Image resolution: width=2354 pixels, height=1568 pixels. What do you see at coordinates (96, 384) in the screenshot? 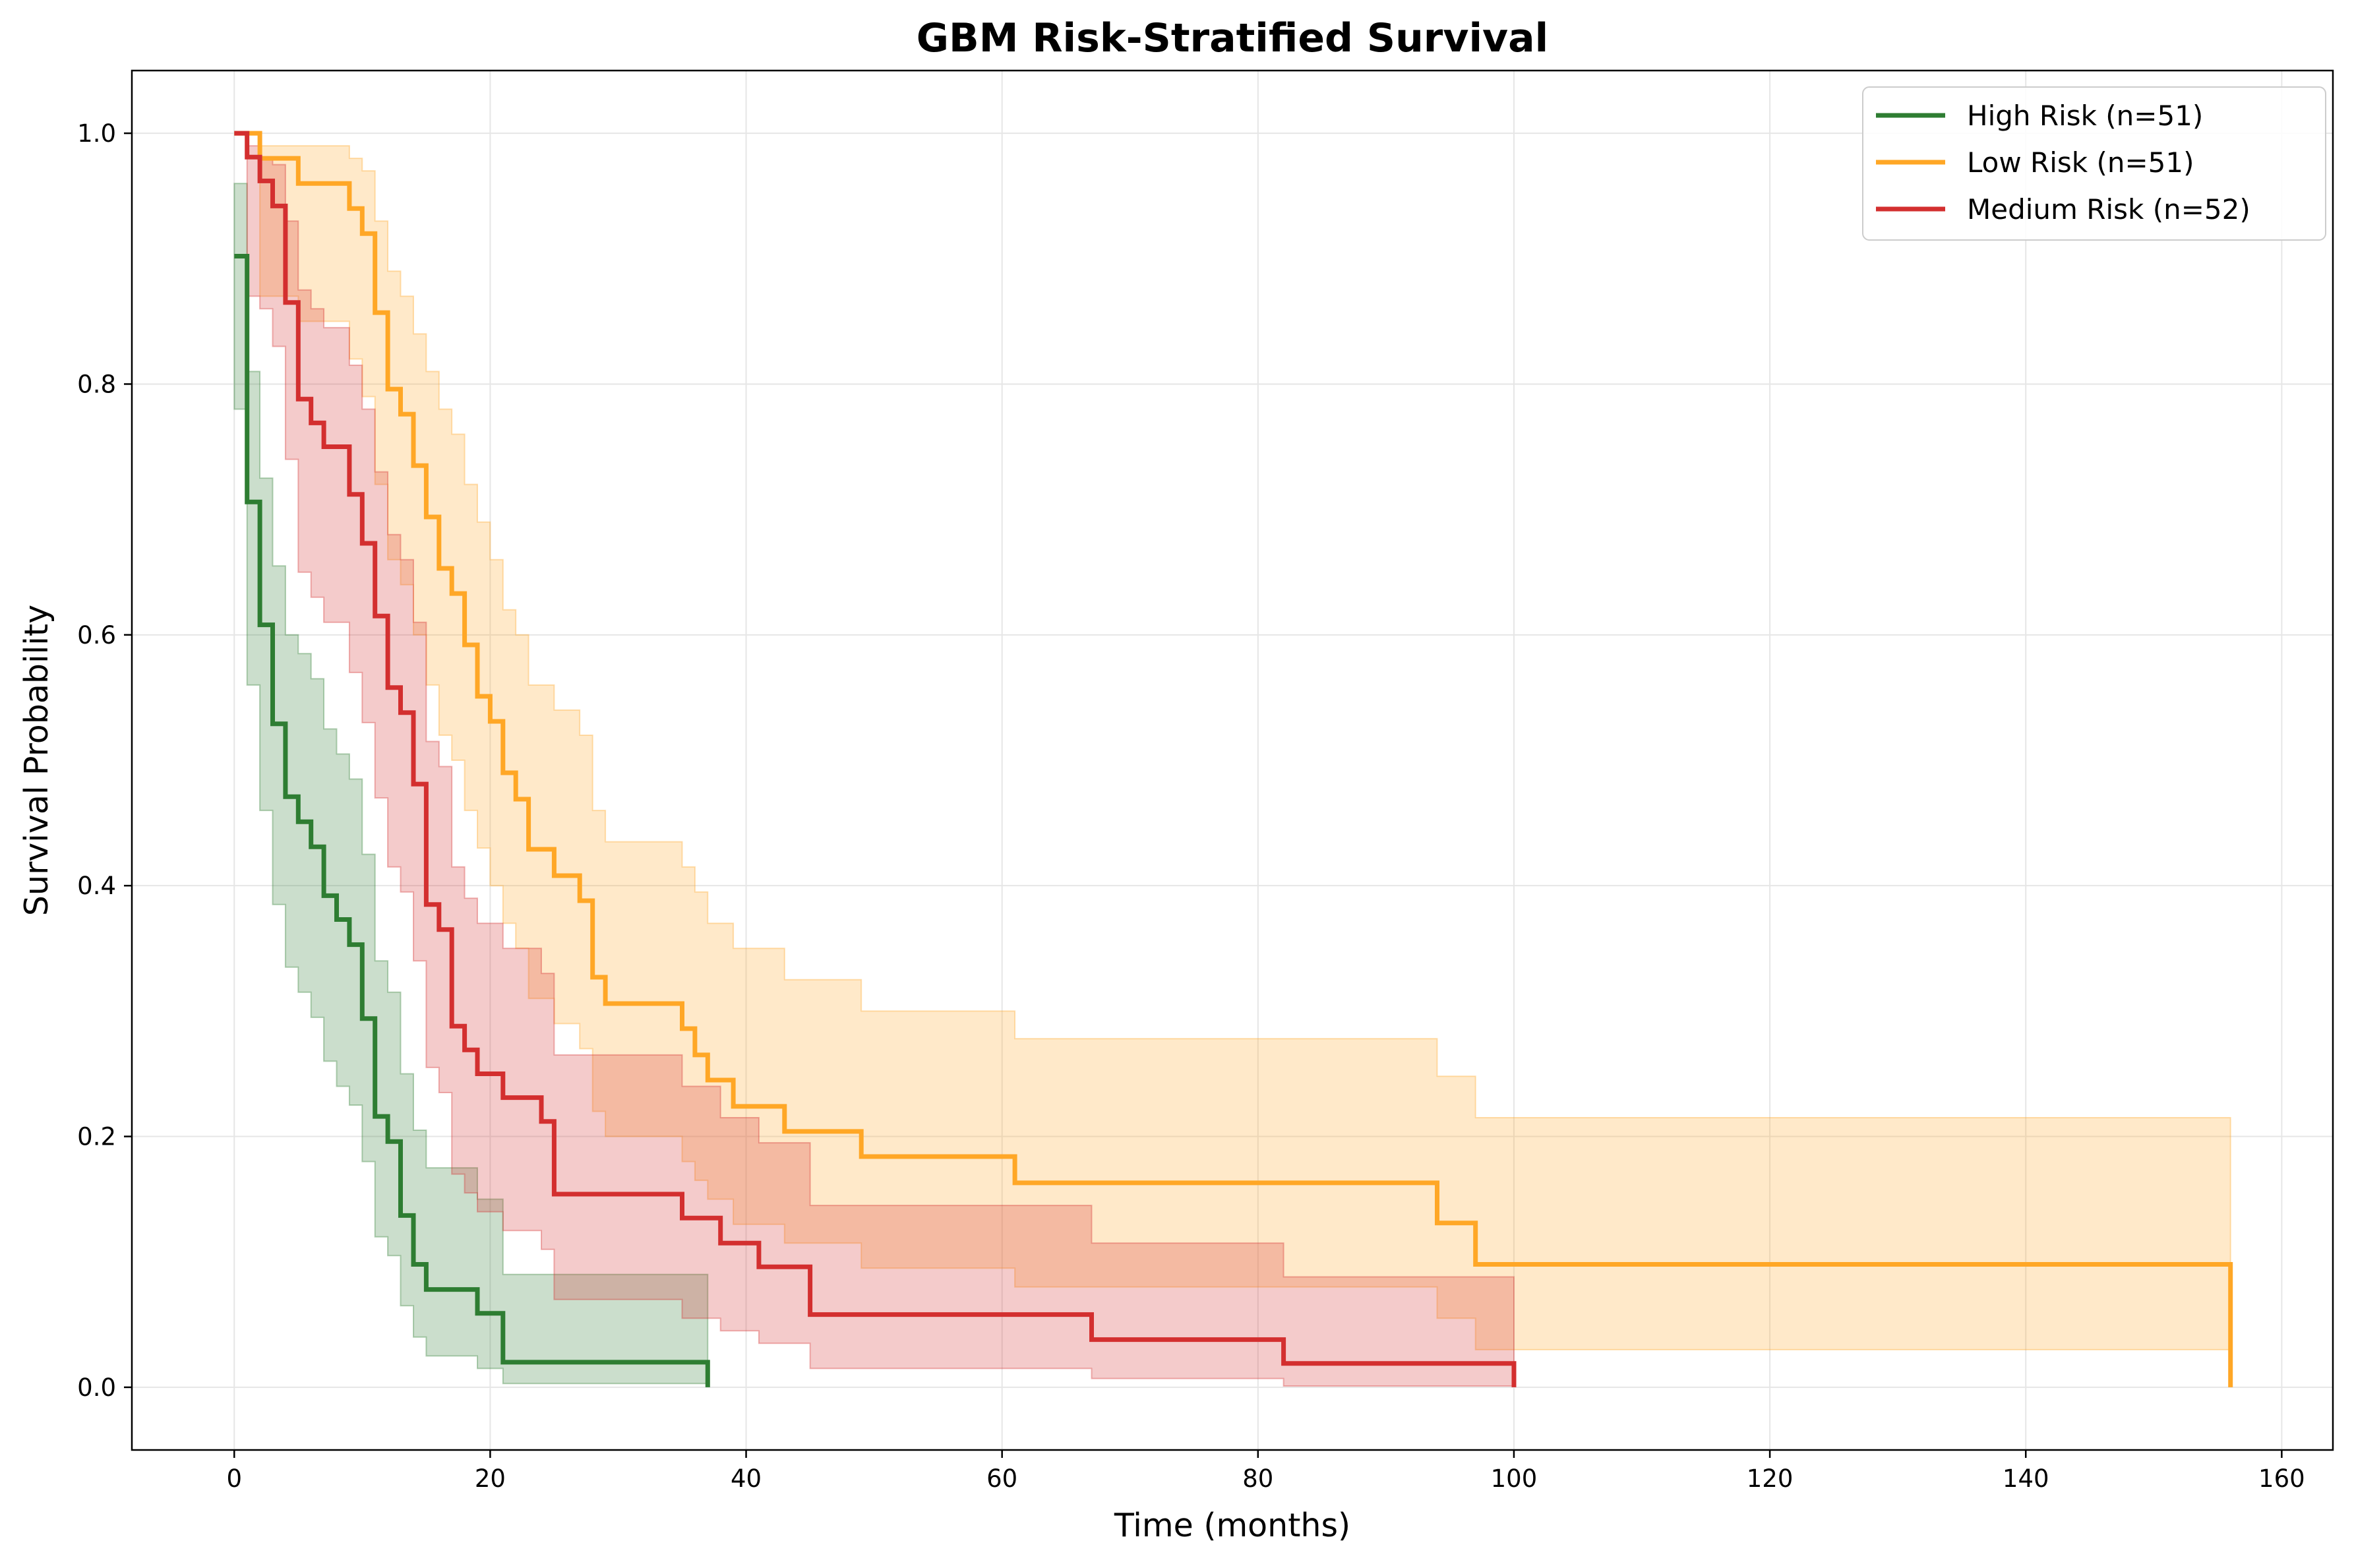
I see `y-tick-label: 0.8` at bounding box center [96, 384].